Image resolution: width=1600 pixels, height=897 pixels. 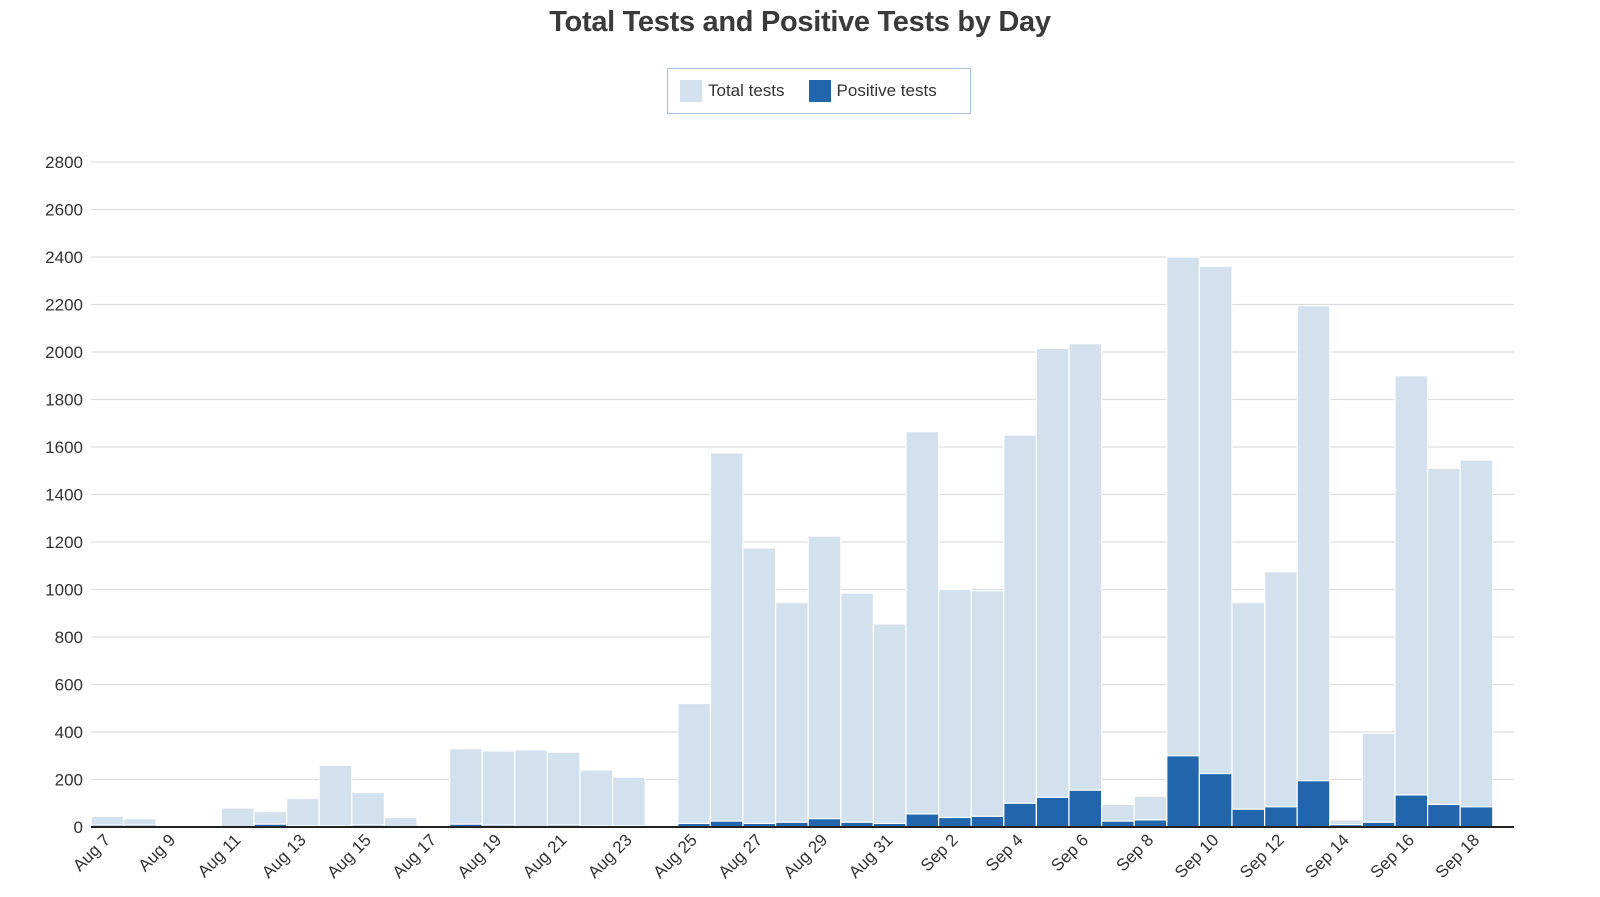 I want to click on x-tick-label: Sep 16, so click(x=1393, y=856).